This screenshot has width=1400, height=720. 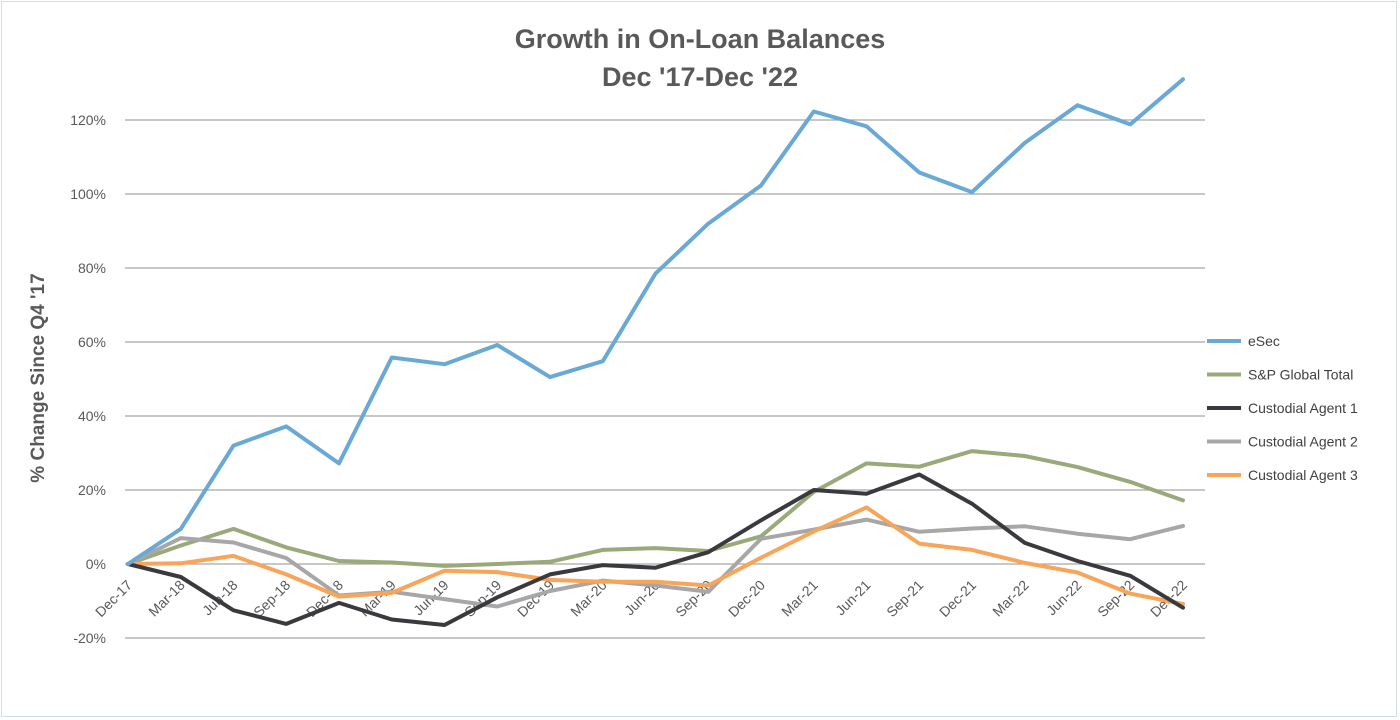 I want to click on y-axis-label: % Change Since Q4 '17, so click(x=38, y=377).